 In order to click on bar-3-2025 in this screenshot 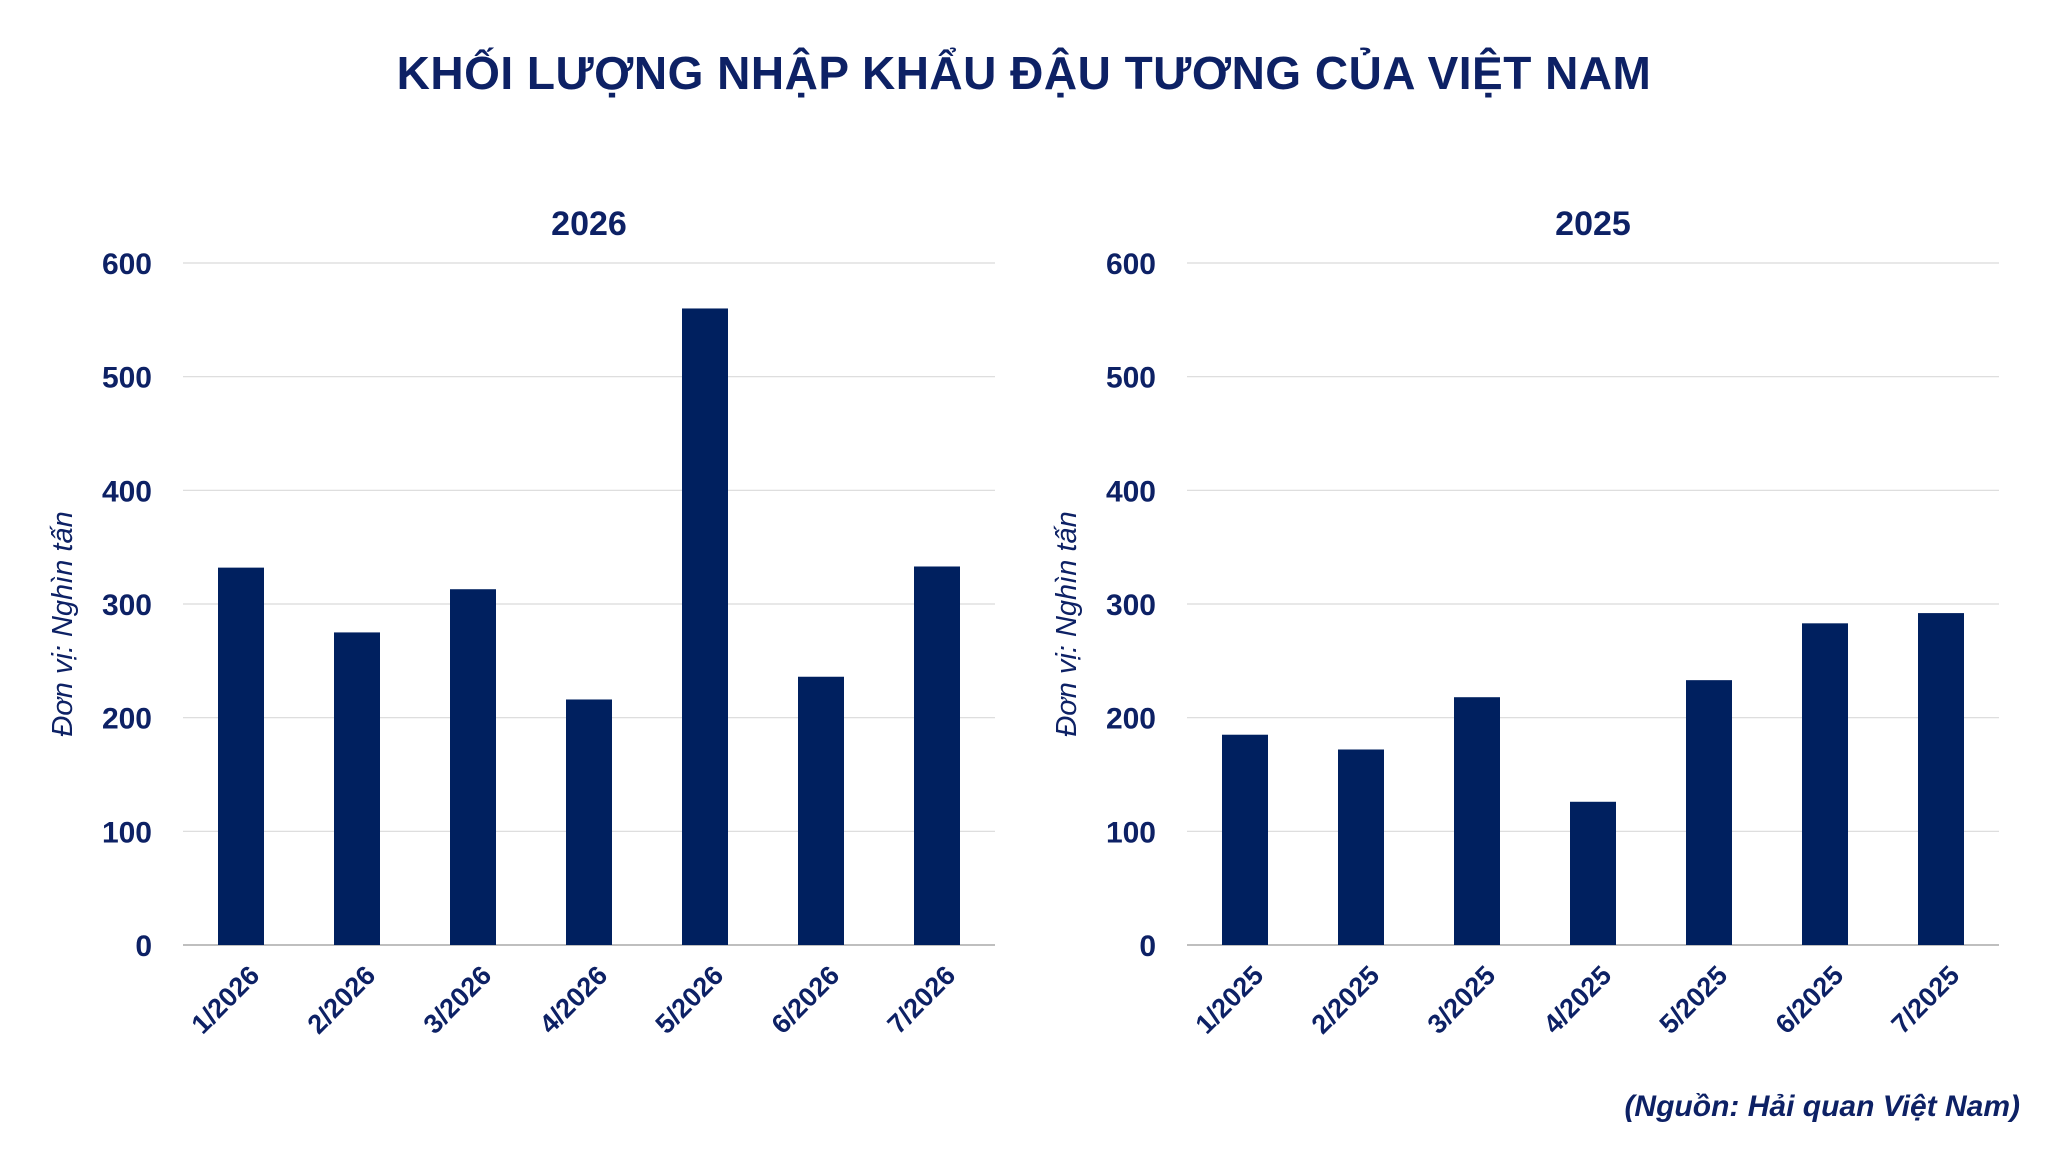, I will do `click(1477, 821)`.